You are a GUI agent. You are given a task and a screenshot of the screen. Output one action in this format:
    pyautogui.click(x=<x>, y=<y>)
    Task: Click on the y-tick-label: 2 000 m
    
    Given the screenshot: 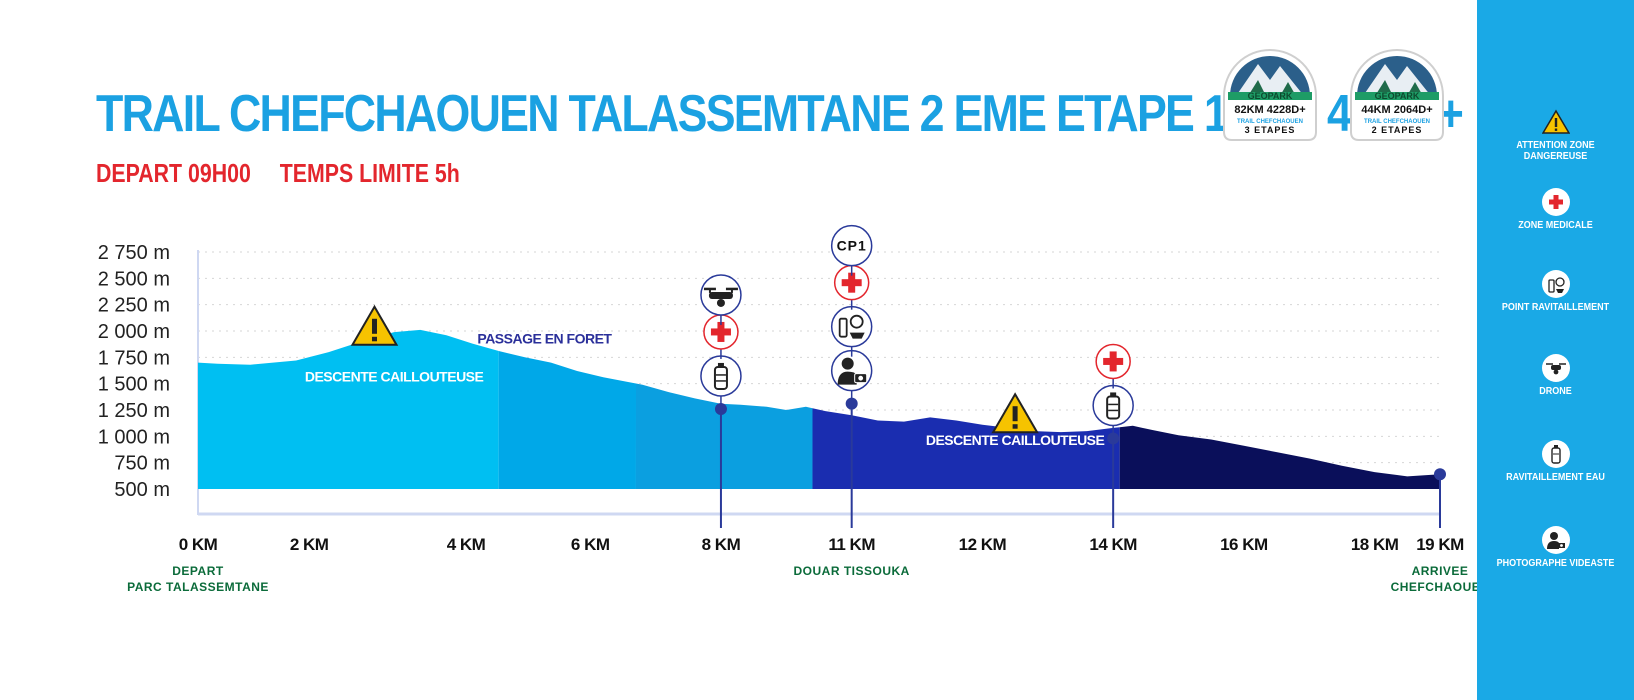 What is the action you would take?
    pyautogui.click(x=134, y=332)
    